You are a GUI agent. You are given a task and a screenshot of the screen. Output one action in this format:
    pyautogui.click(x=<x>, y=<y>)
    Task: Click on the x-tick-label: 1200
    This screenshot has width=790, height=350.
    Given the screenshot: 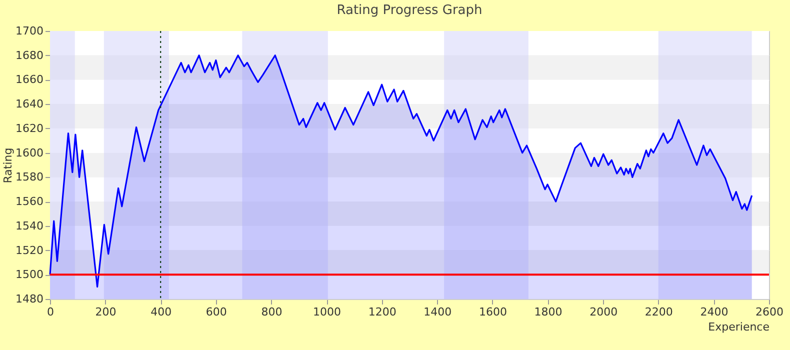 What is the action you would take?
    pyautogui.click(x=382, y=312)
    